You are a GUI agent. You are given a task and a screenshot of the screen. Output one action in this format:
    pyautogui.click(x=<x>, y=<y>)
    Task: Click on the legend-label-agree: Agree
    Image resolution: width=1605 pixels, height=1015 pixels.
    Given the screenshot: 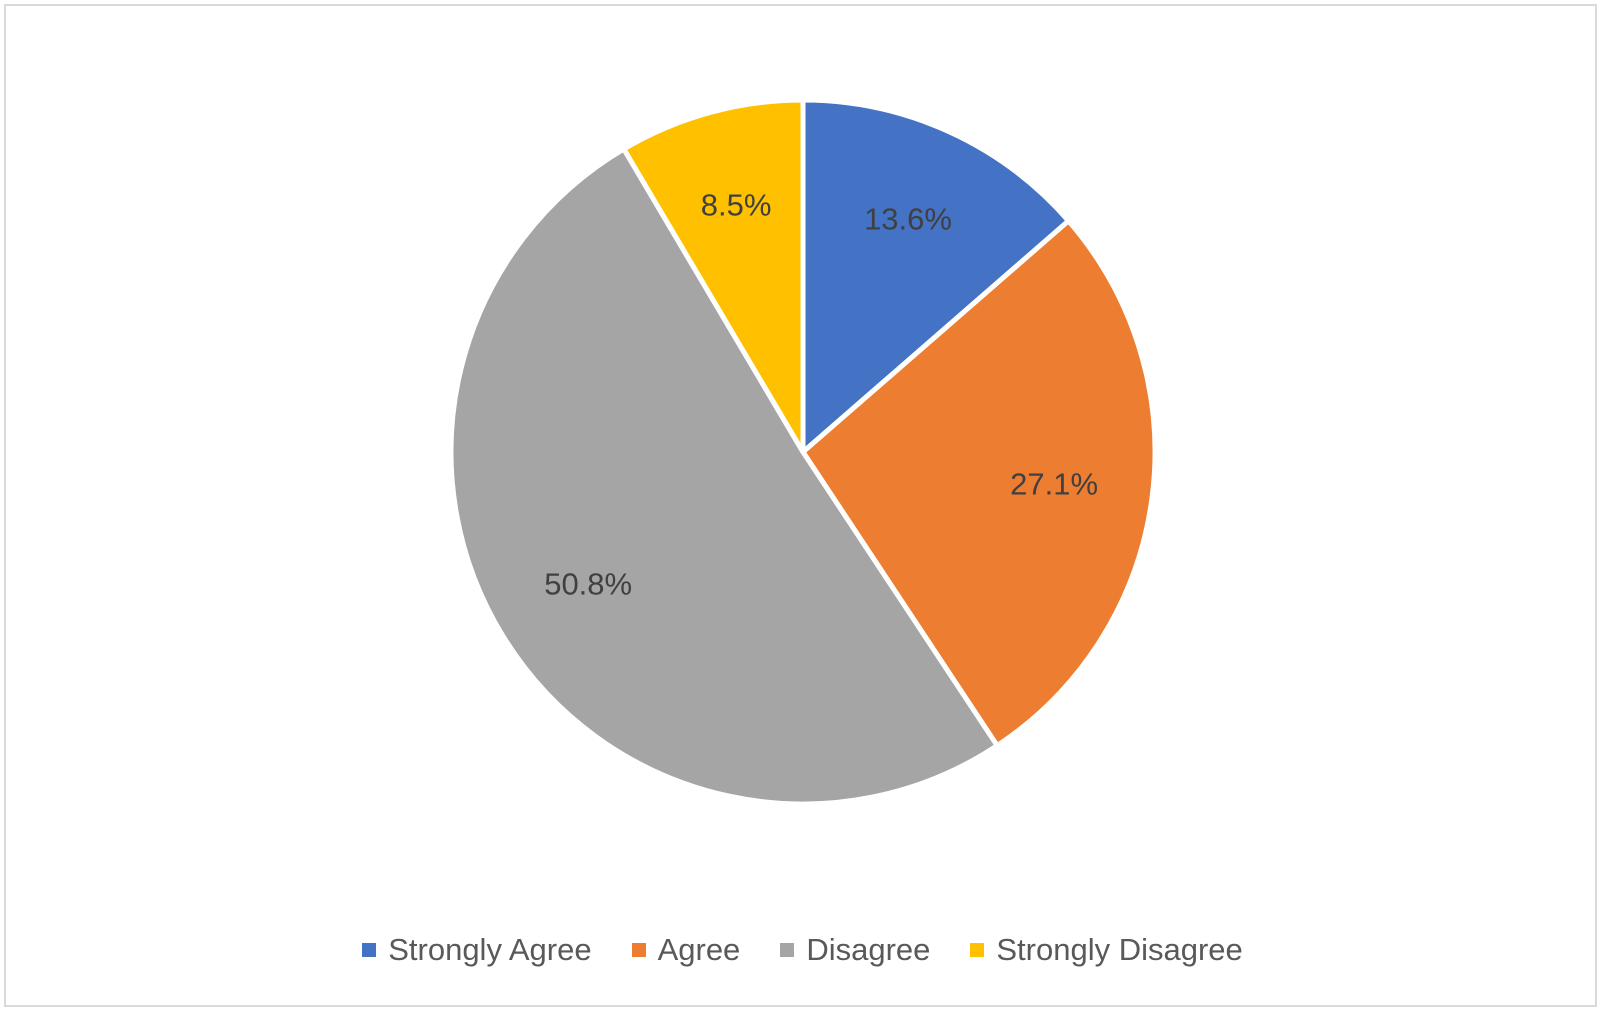 What is the action you would take?
    pyautogui.click(x=699, y=949)
    